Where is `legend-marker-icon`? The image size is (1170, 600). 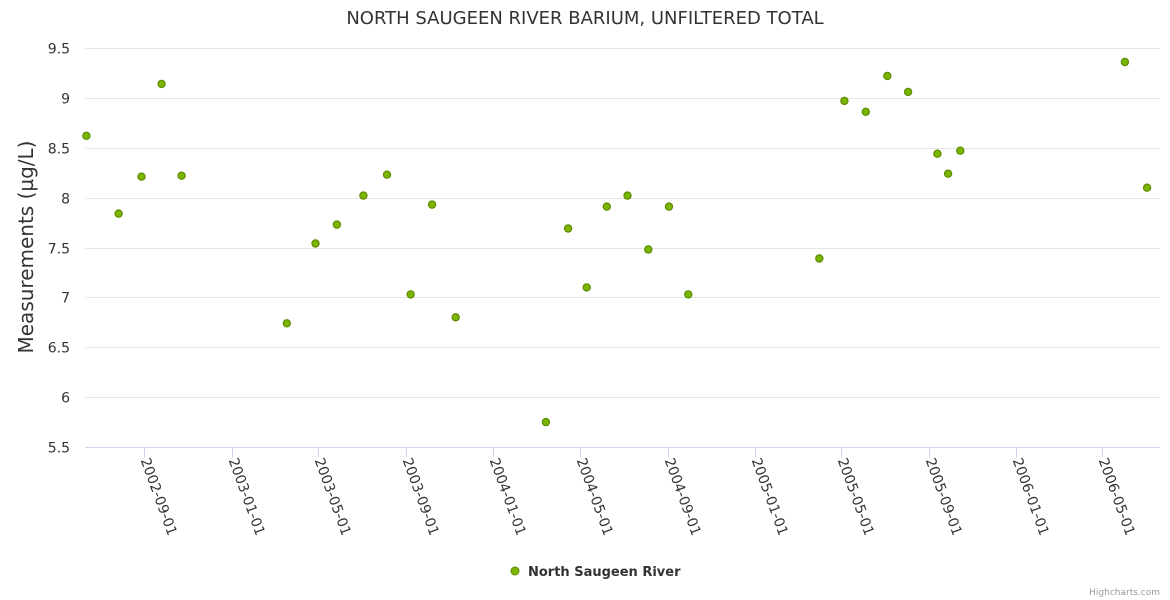
legend-marker-icon is located at coordinates (515, 571).